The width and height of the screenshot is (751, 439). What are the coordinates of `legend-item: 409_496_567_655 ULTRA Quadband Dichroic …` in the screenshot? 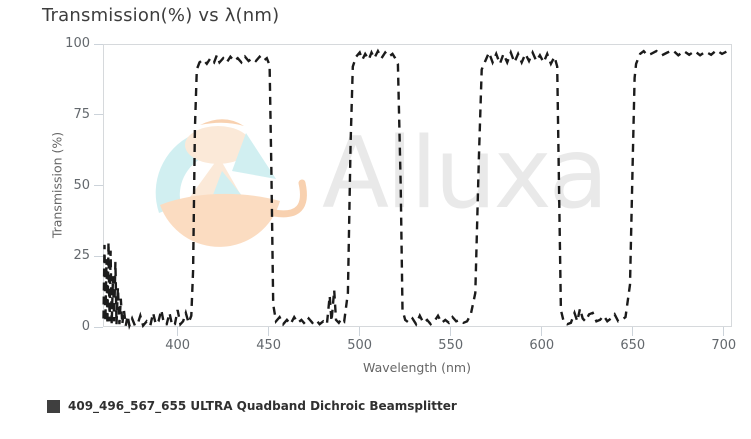 It's located at (252, 406).